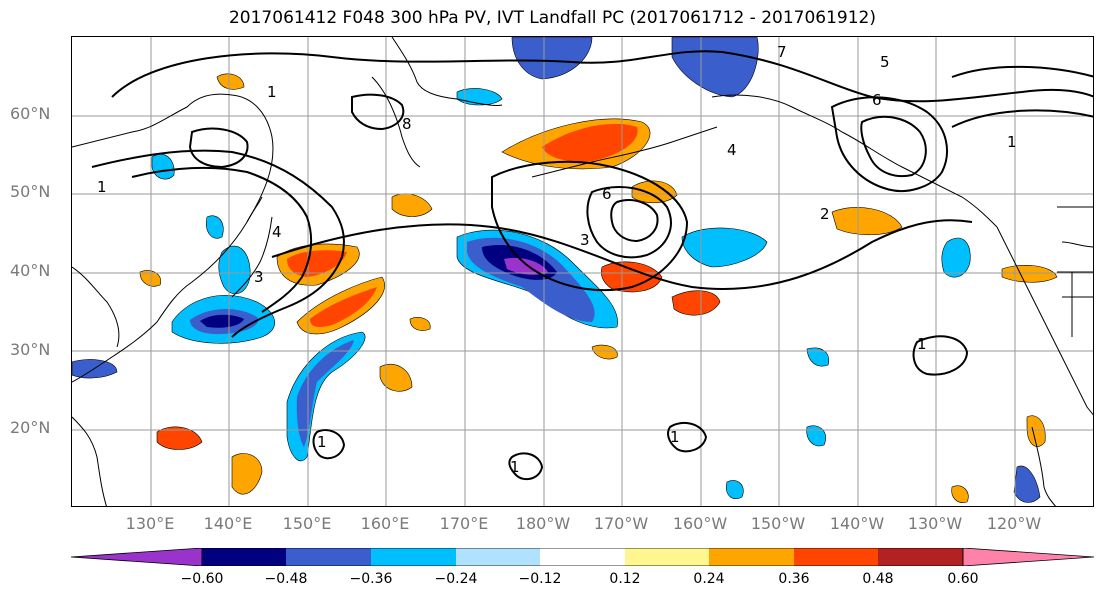 The height and width of the screenshot is (601, 1105). What do you see at coordinates (857, 523) in the screenshot?
I see `lon-label-140w: 140°W` at bounding box center [857, 523].